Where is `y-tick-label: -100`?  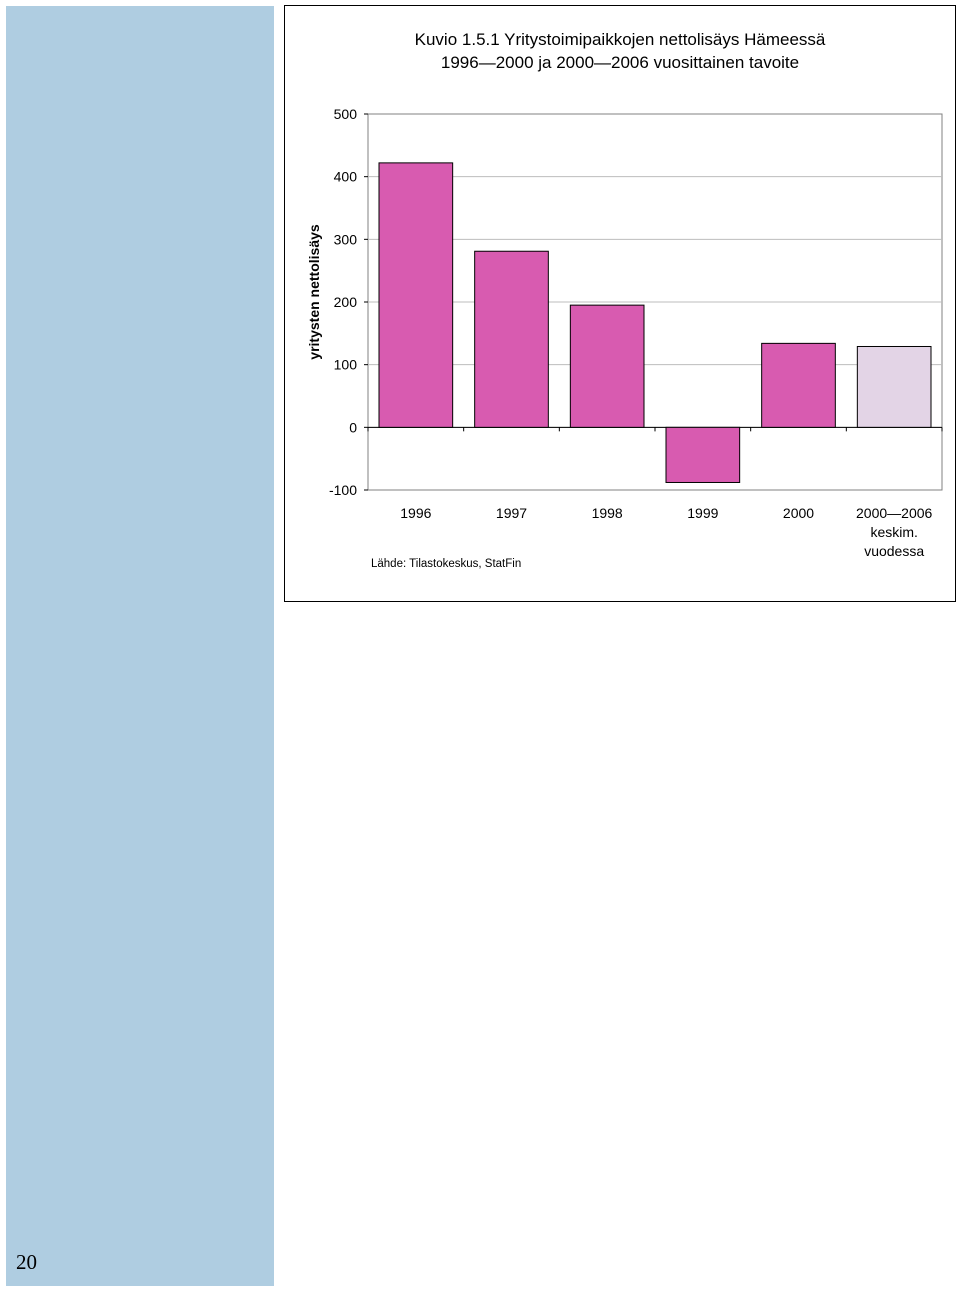 y-tick-label: -100 is located at coordinates (343, 490).